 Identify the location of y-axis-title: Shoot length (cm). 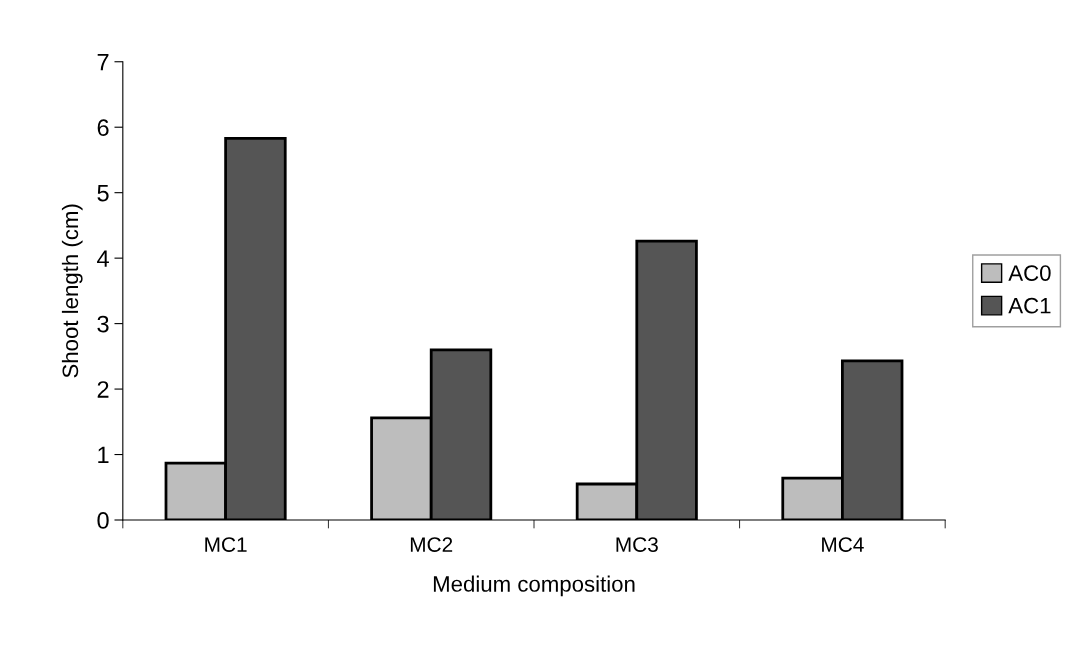
(72, 291).